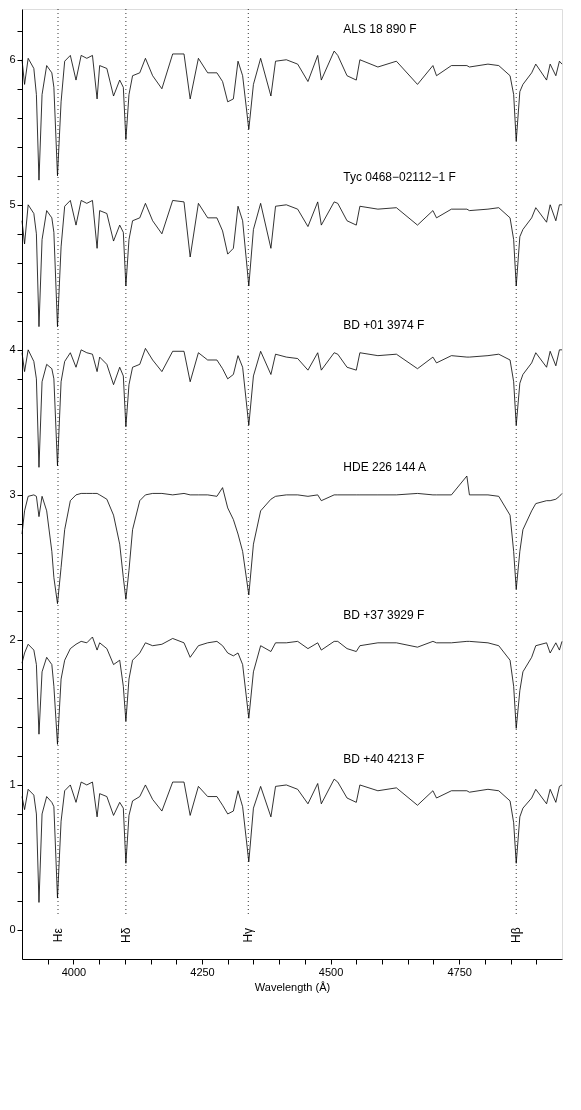 This screenshot has height=1110, width=581. Describe the element at coordinates (12, 349) in the screenshot. I see `y-tick-label: 4` at that location.